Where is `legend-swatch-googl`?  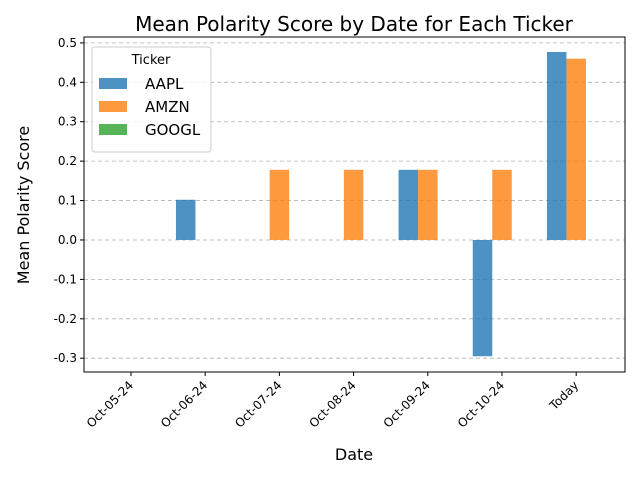
legend-swatch-googl is located at coordinates (113, 129).